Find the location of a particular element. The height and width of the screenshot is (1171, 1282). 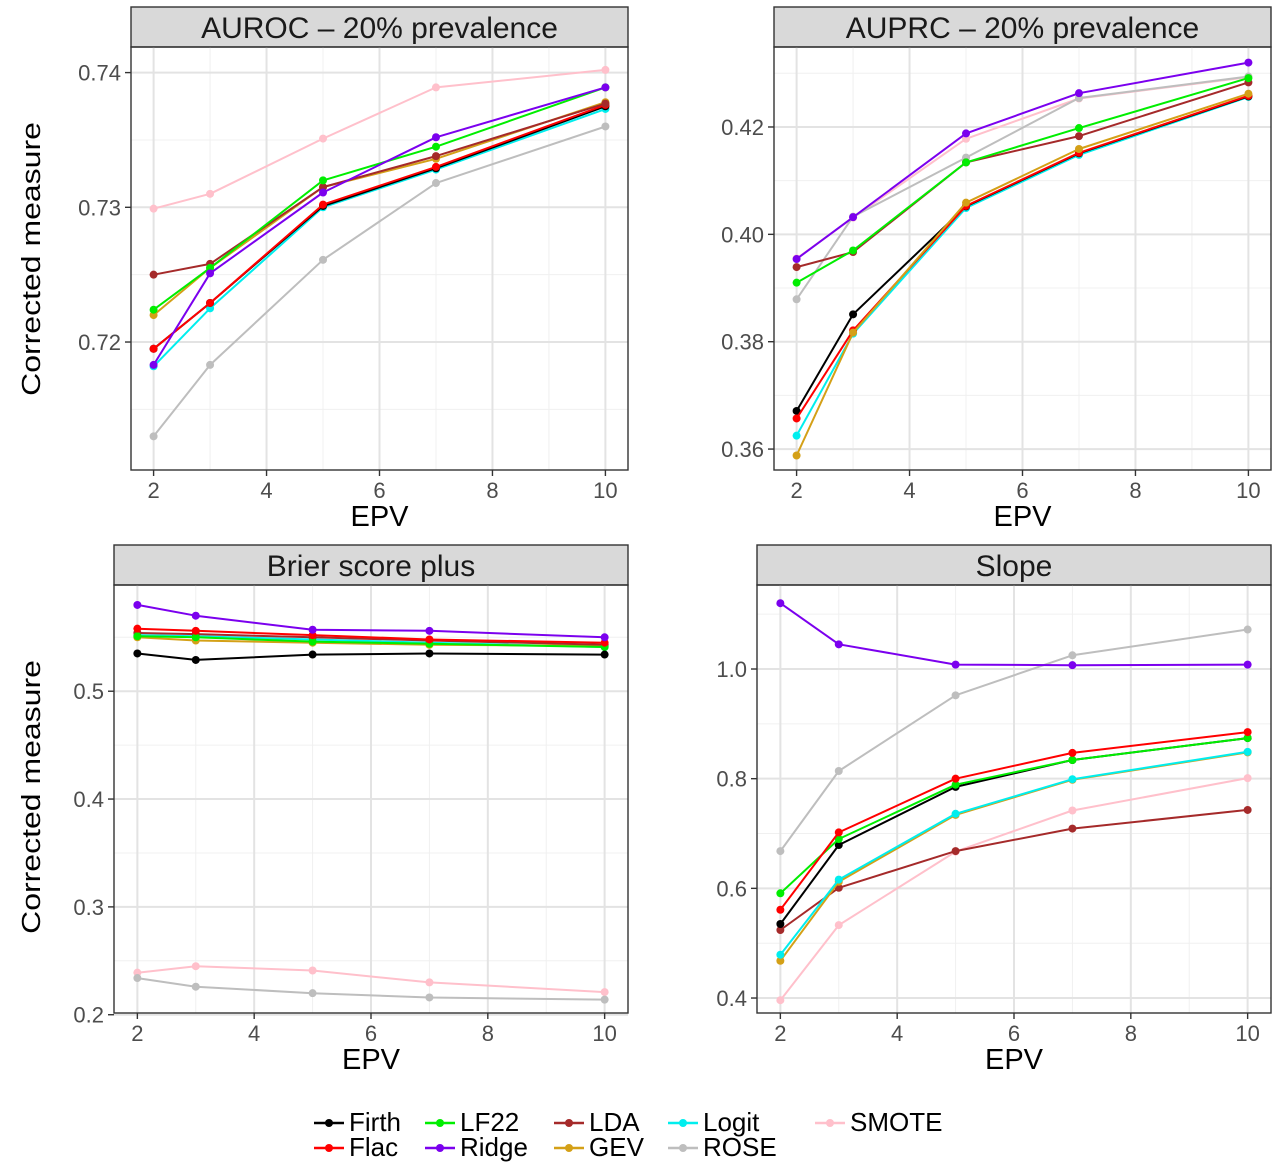

legend-label: GEV is located at coordinates (617, 1147).